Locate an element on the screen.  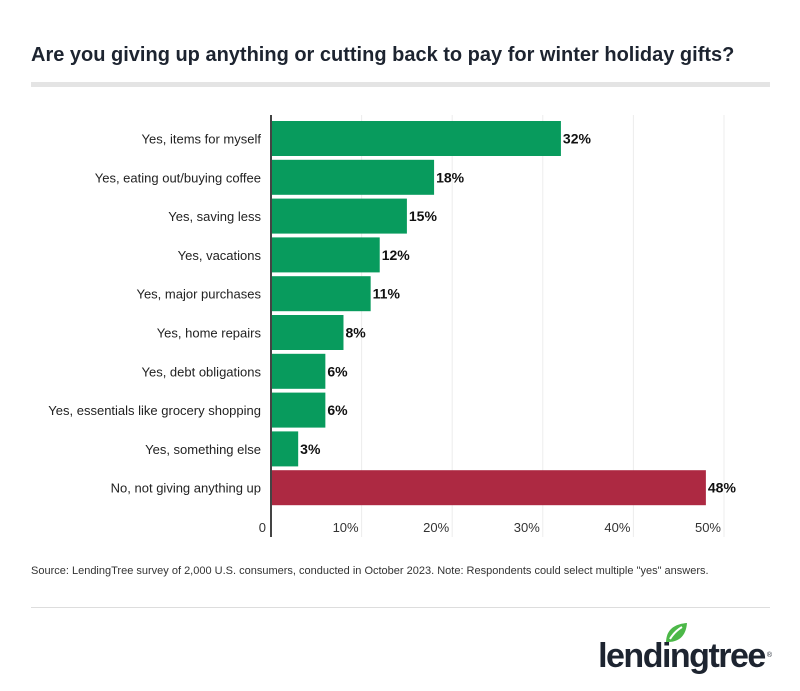
x-tick-label: 20% is located at coordinates (436, 527).